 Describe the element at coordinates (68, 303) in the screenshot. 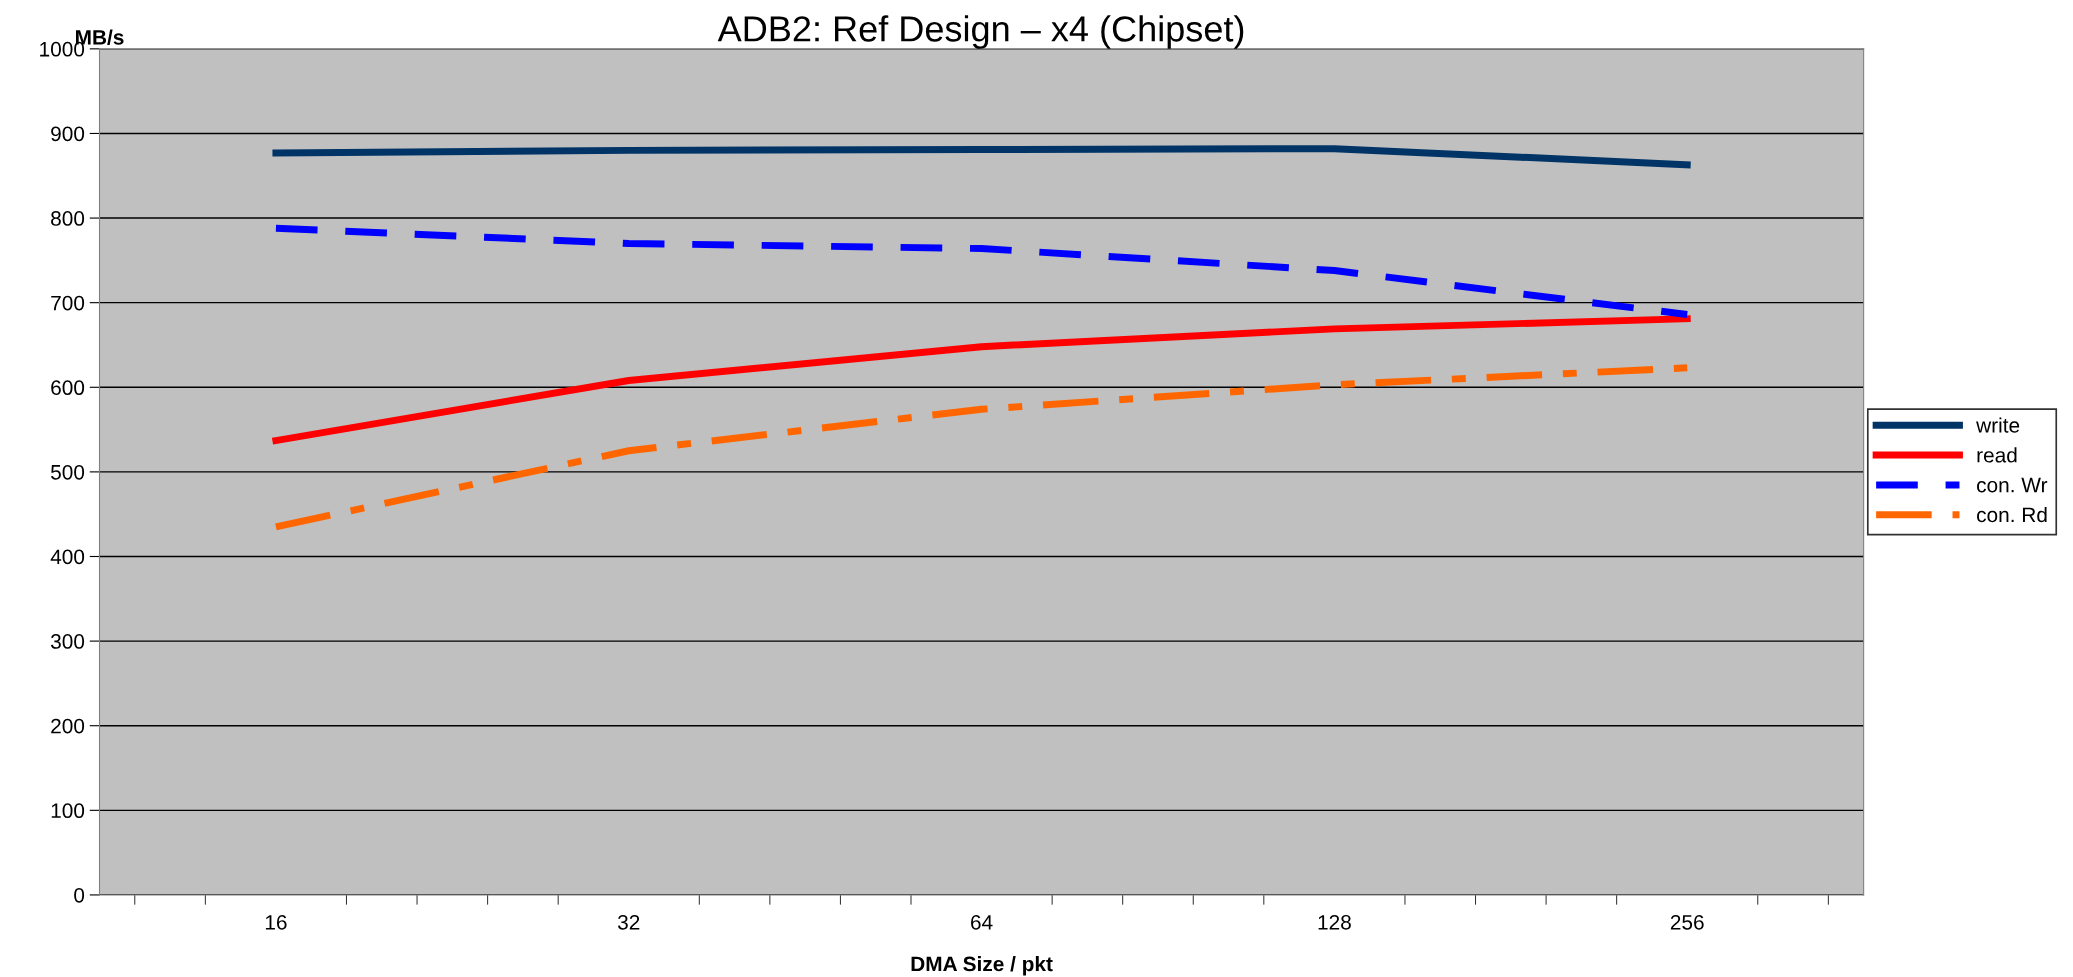

I see `y-tick-label: 700` at that location.